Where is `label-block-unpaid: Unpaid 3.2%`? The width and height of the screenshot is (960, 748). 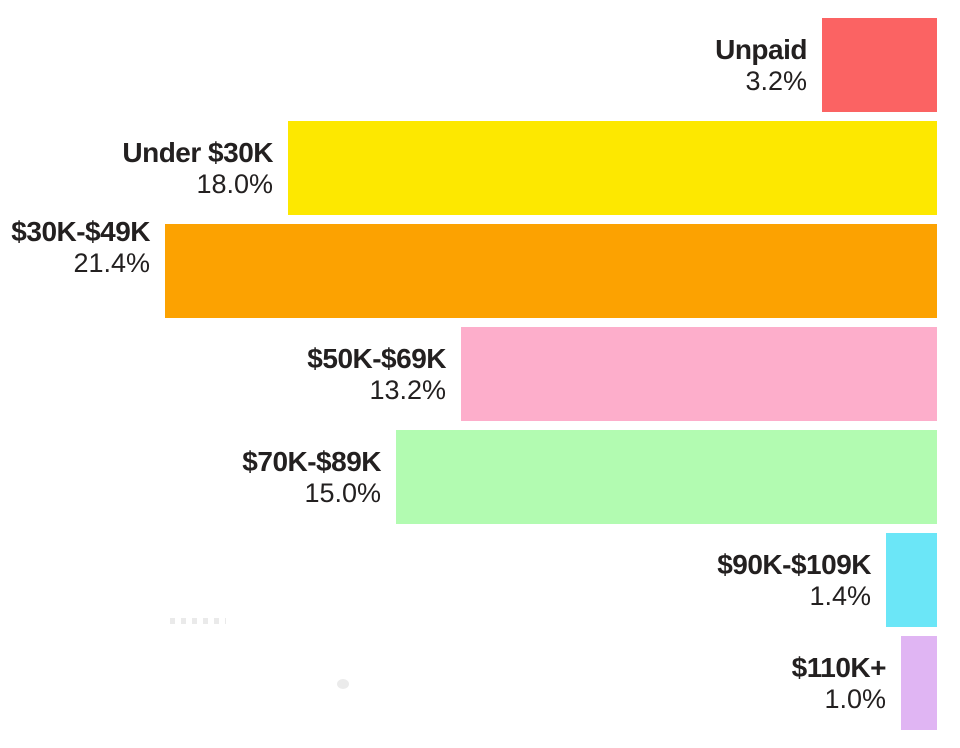 label-block-unpaid: Unpaid 3.2% is located at coordinates (768, 65).